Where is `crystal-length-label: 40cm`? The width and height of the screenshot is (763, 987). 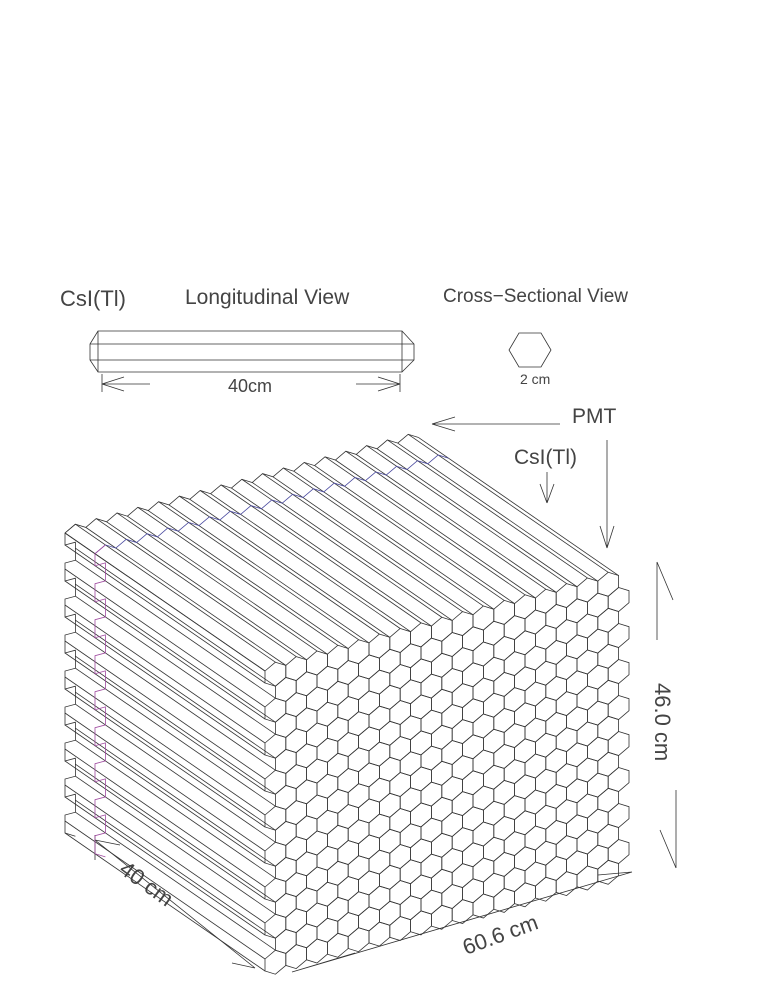 crystal-length-label: 40cm is located at coordinates (250, 386).